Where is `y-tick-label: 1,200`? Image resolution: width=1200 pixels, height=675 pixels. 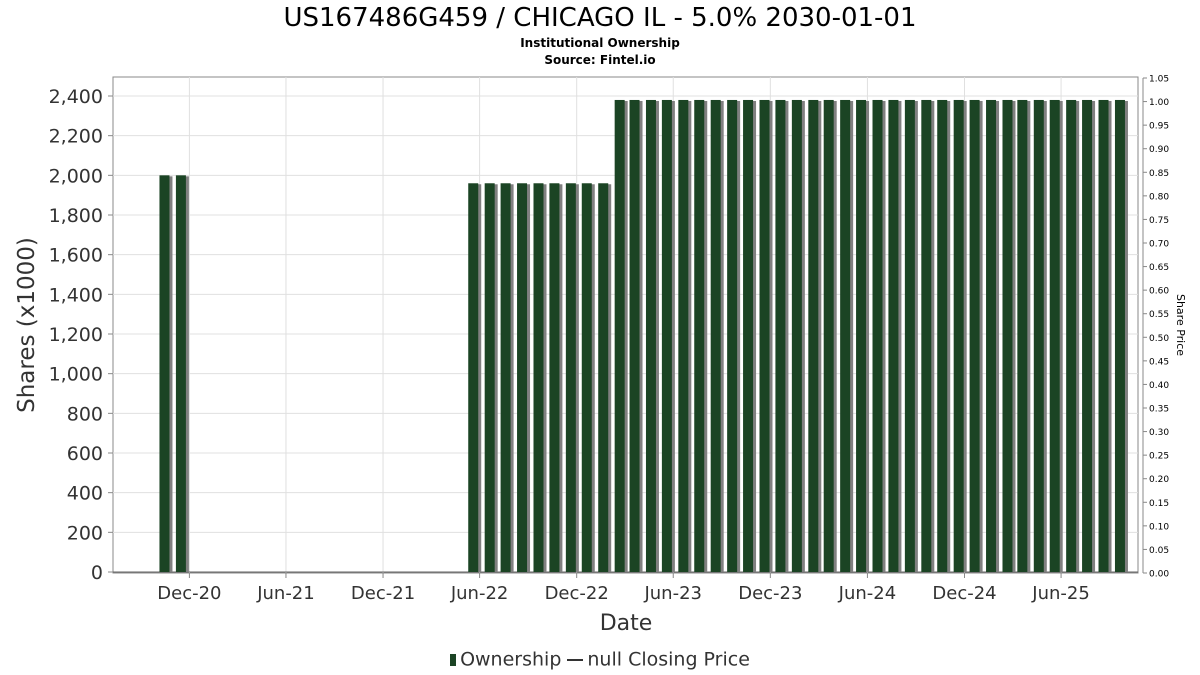
y-tick-label: 1,200 is located at coordinates (76, 335).